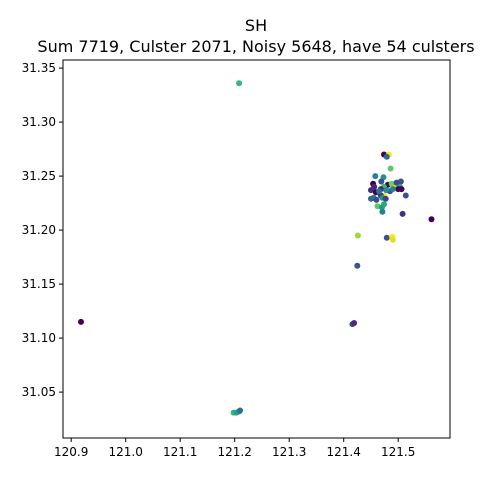  What do you see at coordinates (126, 452) in the screenshot?
I see `x-tick-label: 121.0` at bounding box center [126, 452].